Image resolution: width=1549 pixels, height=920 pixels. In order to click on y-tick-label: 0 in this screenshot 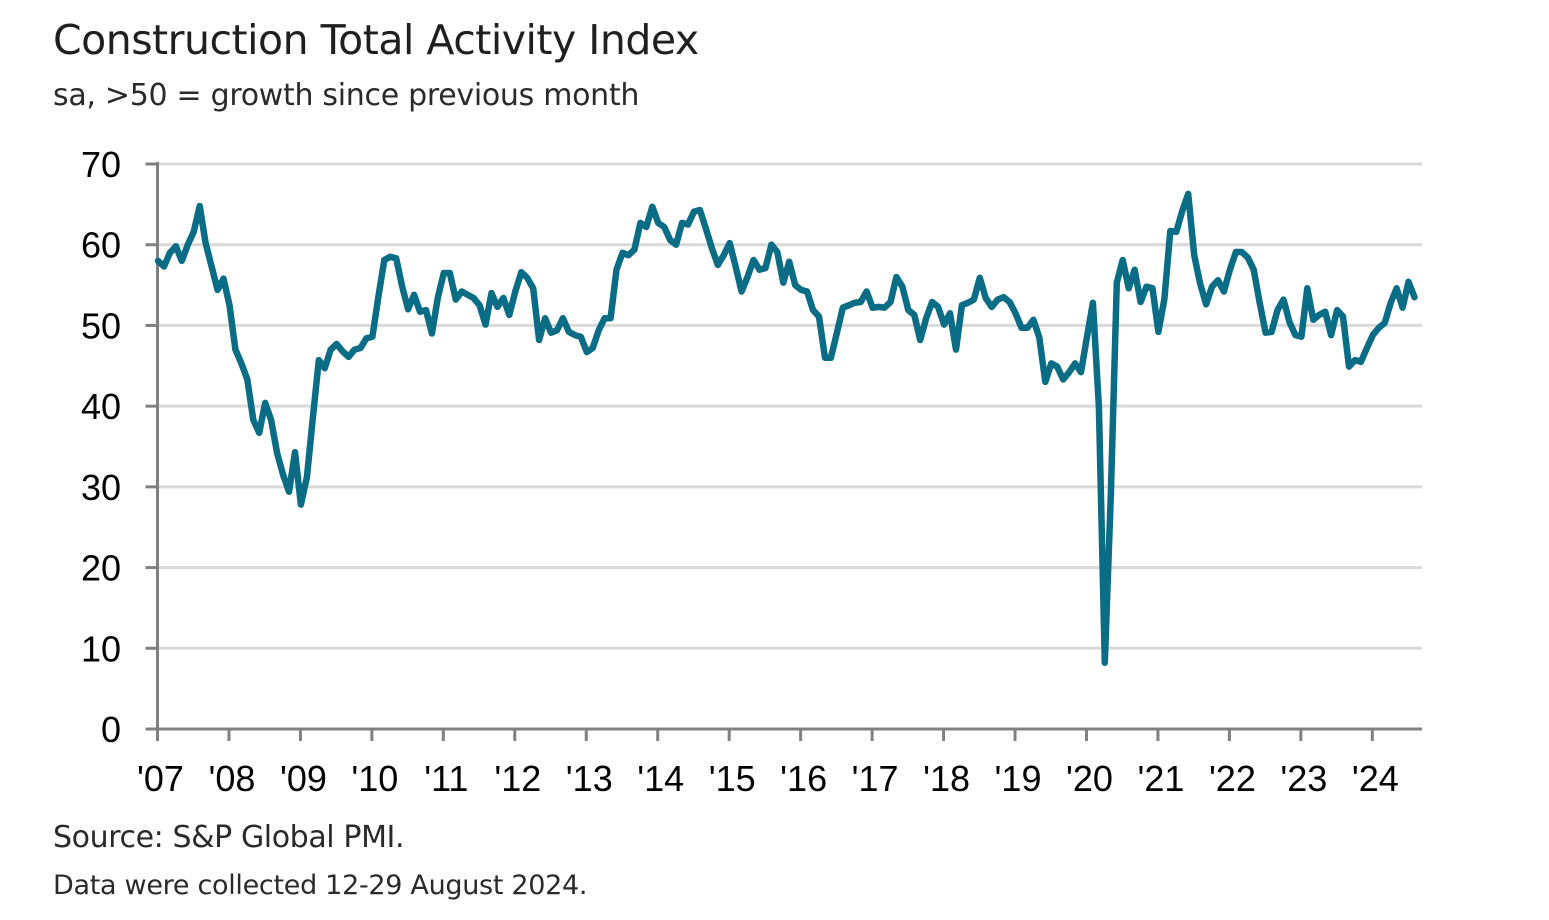, I will do `click(111, 729)`.